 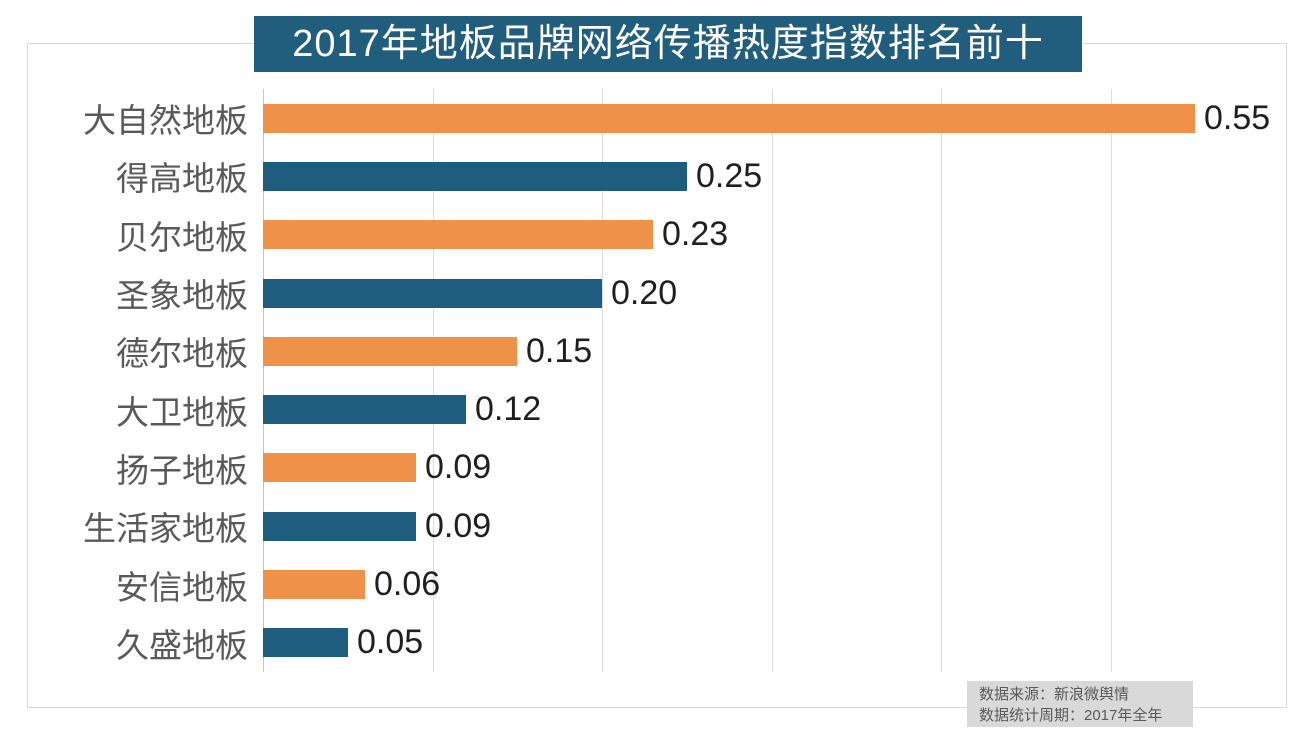 What do you see at coordinates (182, 296) in the screenshot?
I see `category-label: 圣象地板` at bounding box center [182, 296].